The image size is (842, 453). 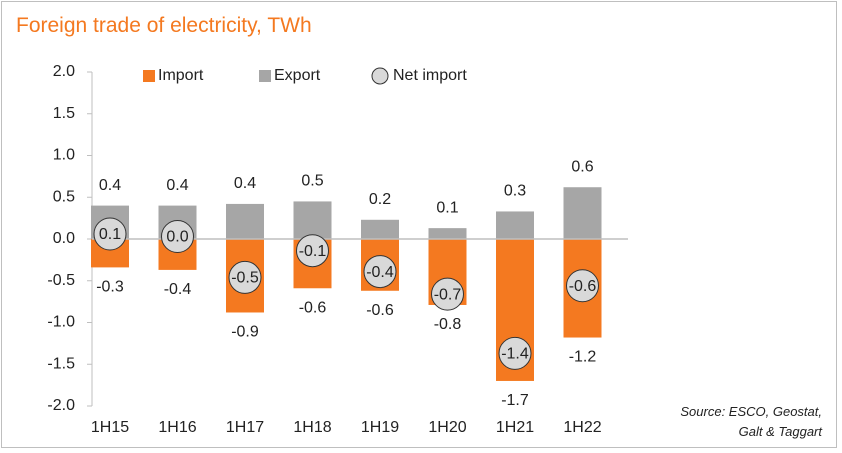 What do you see at coordinates (430, 75) in the screenshot?
I see `legend-net-import-label: Net import` at bounding box center [430, 75].